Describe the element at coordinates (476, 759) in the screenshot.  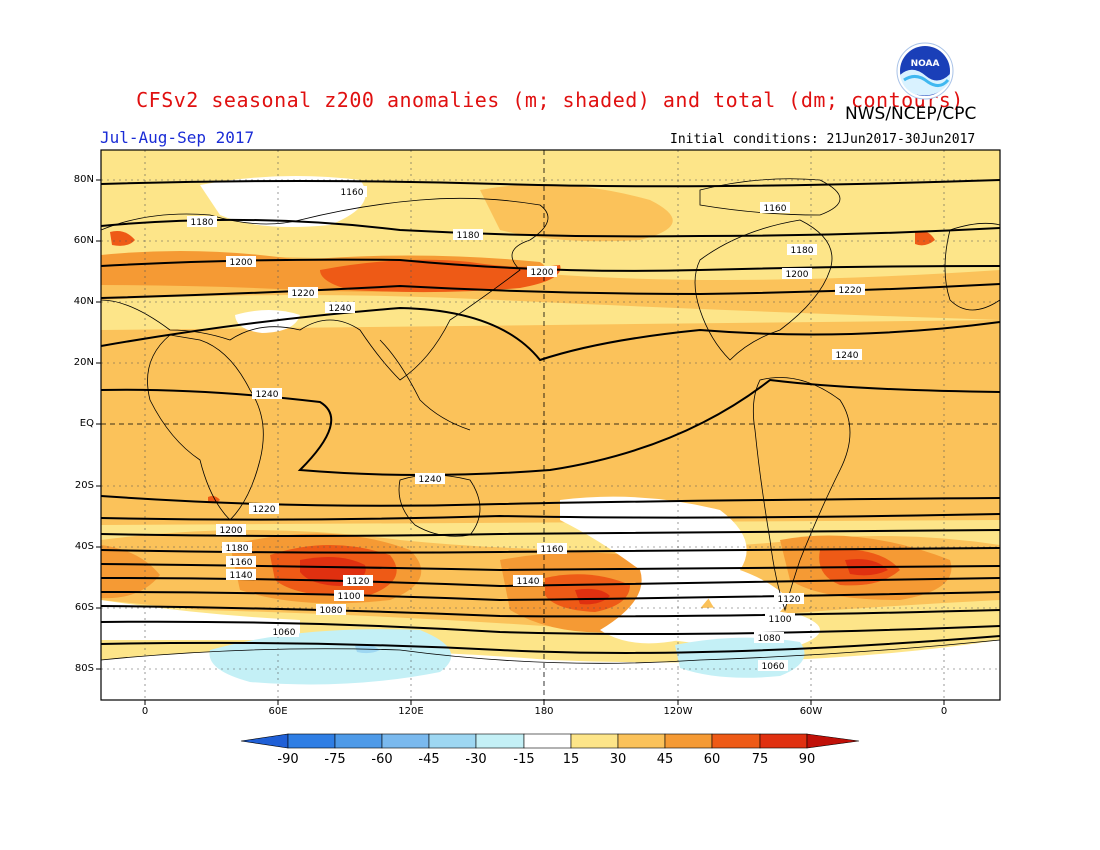
I see `colorbar-label: -30` at that location.